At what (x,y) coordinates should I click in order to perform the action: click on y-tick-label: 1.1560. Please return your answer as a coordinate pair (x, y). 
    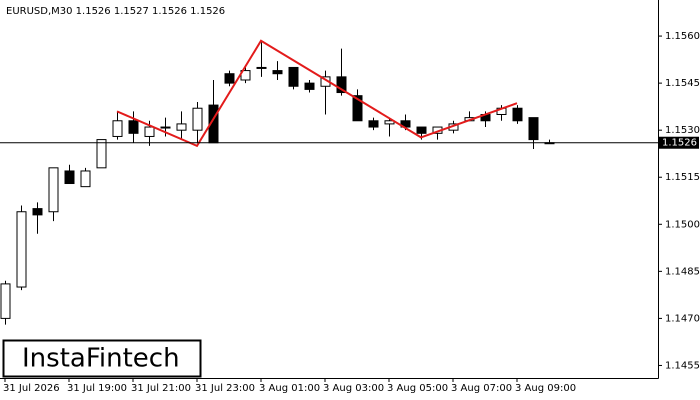
    Looking at the image, I should click on (682, 36).